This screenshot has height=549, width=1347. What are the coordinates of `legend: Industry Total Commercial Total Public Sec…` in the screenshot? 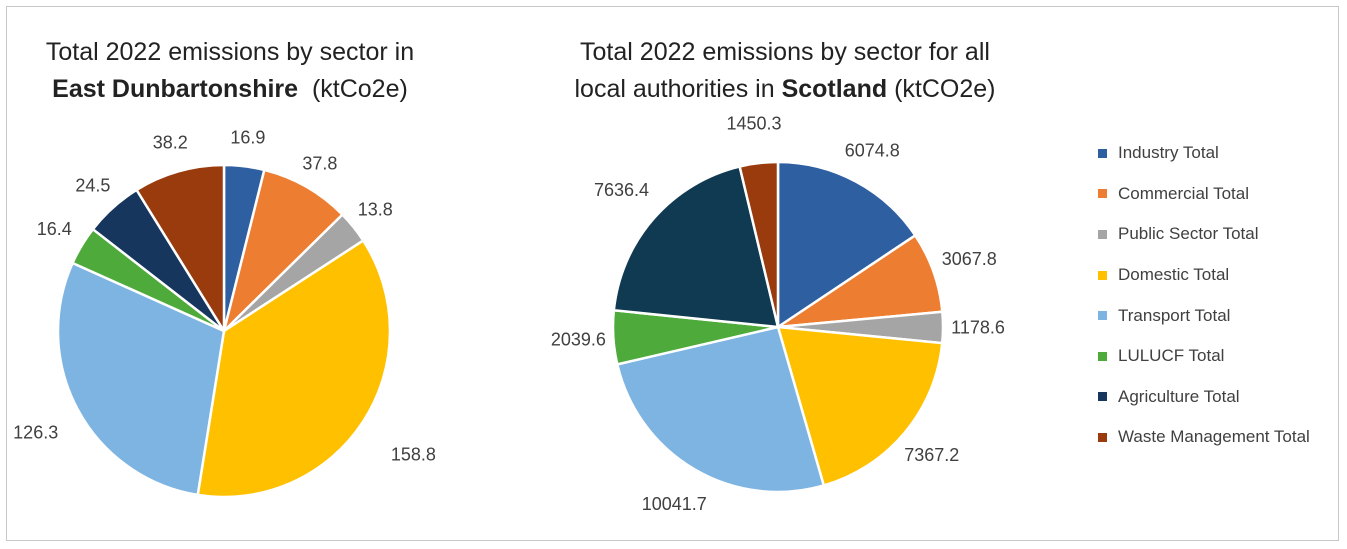 It's located at (1204, 295).